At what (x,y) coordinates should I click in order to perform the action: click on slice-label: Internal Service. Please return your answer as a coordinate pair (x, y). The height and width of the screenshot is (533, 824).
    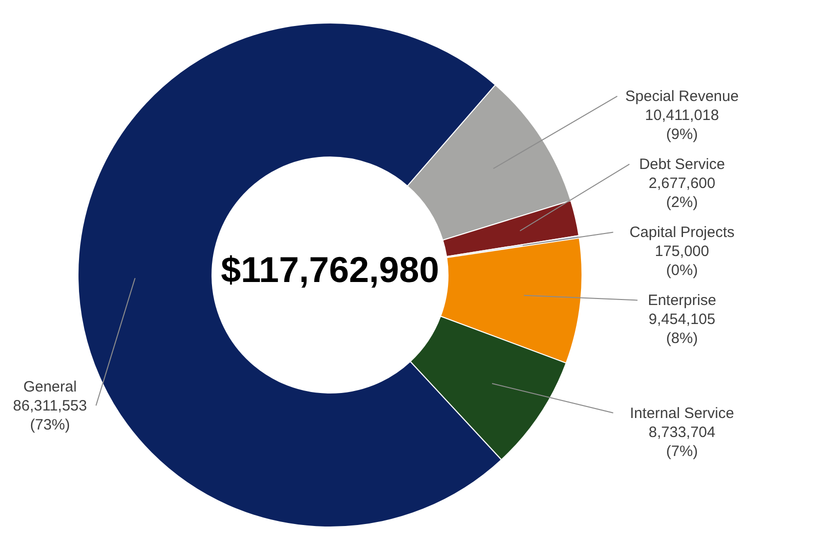
    Looking at the image, I should click on (682, 413).